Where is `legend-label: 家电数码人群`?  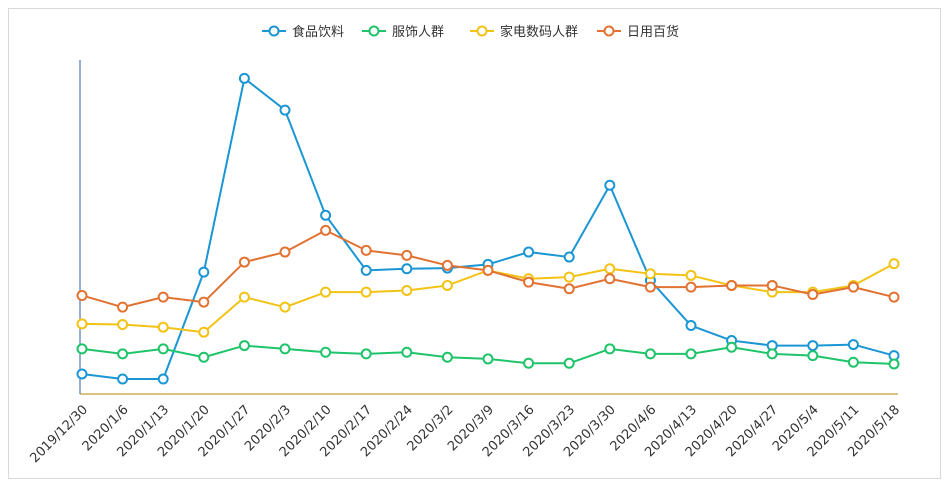
legend-label: 家电数码人群 is located at coordinates (539, 32).